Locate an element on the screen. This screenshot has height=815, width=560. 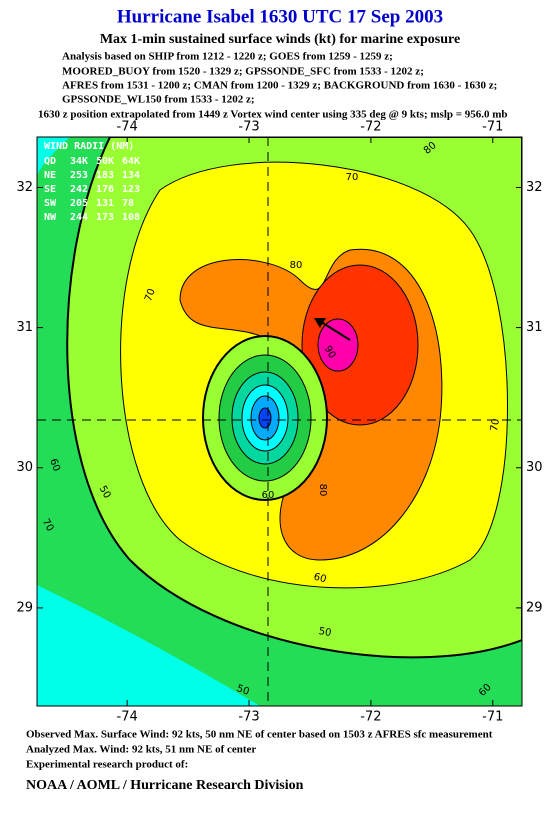
motion-arrow is located at coordinates (334, 330).